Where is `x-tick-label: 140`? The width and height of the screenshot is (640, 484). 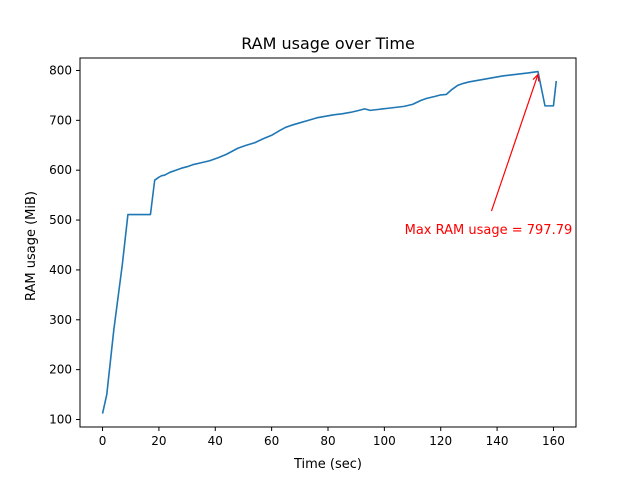
x-tick-label: 140 is located at coordinates (497, 441).